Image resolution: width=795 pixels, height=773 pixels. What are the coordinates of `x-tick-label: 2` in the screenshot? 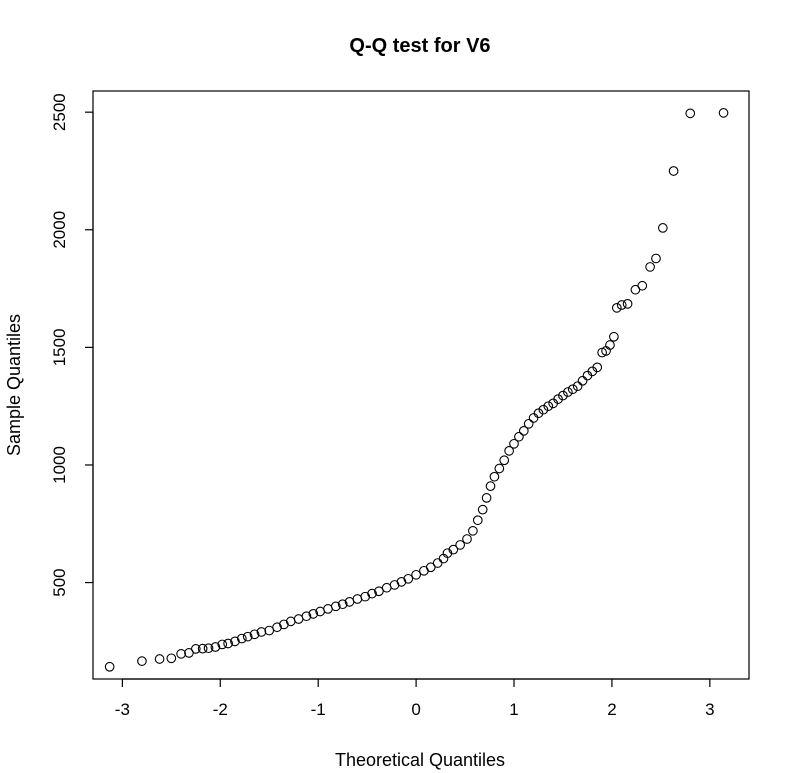 It's located at (611, 709).